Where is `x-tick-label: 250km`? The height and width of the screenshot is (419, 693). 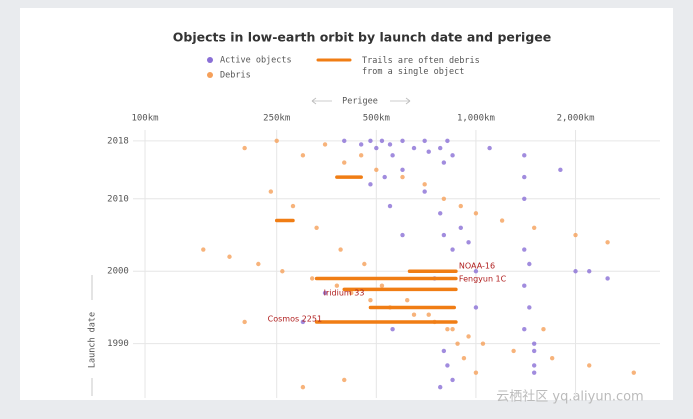
x-tick-label: 250km is located at coordinates (276, 119).